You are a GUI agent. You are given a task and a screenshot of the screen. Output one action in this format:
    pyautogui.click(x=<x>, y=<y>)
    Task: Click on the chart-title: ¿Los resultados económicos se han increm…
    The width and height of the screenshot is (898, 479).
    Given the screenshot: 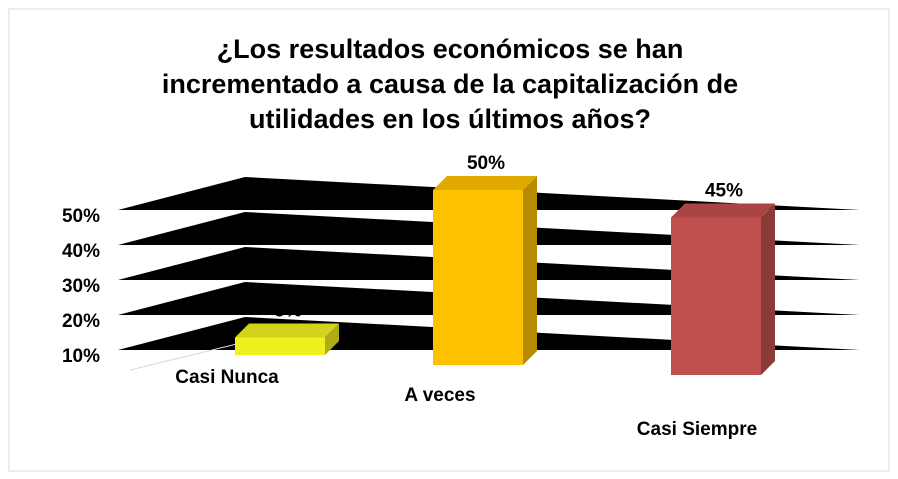 What is the action you would take?
    pyautogui.click(x=450, y=84)
    